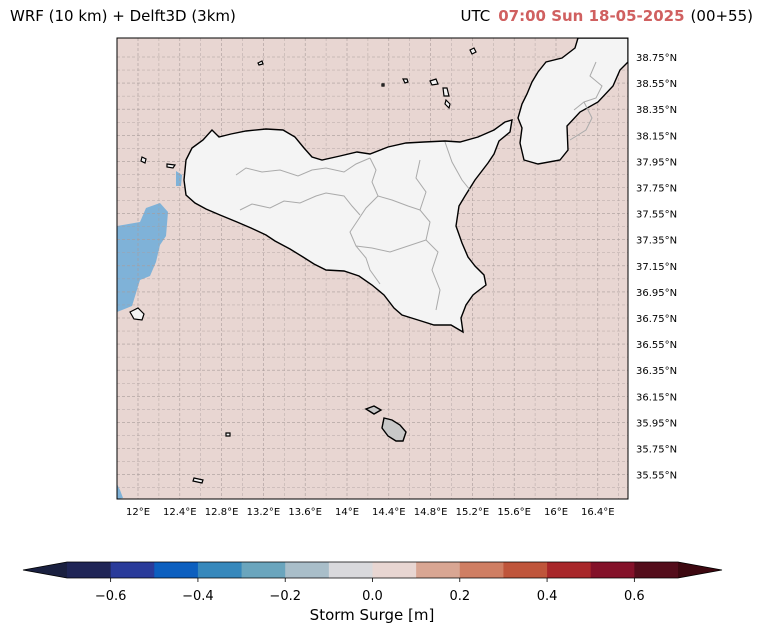 The image size is (763, 633). What do you see at coordinates (656, 450) in the screenshot?
I see `latitude-tick: 35.75°N` at bounding box center [656, 450].